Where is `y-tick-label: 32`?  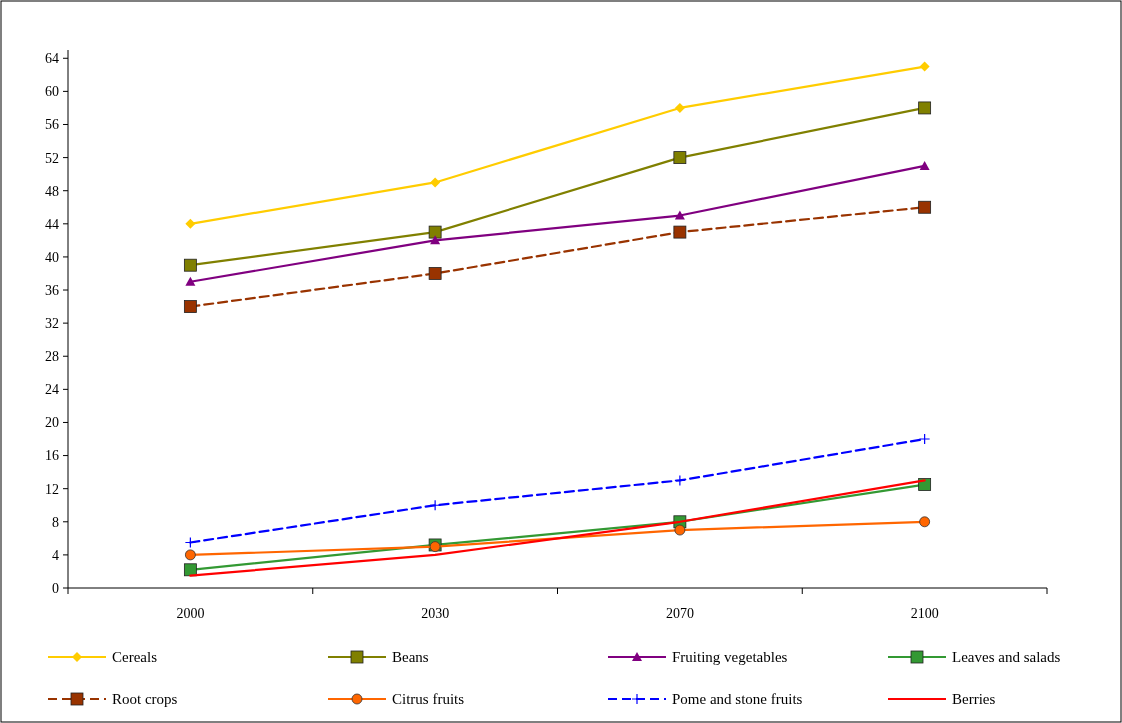 y-tick-label: 32 is located at coordinates (52, 324).